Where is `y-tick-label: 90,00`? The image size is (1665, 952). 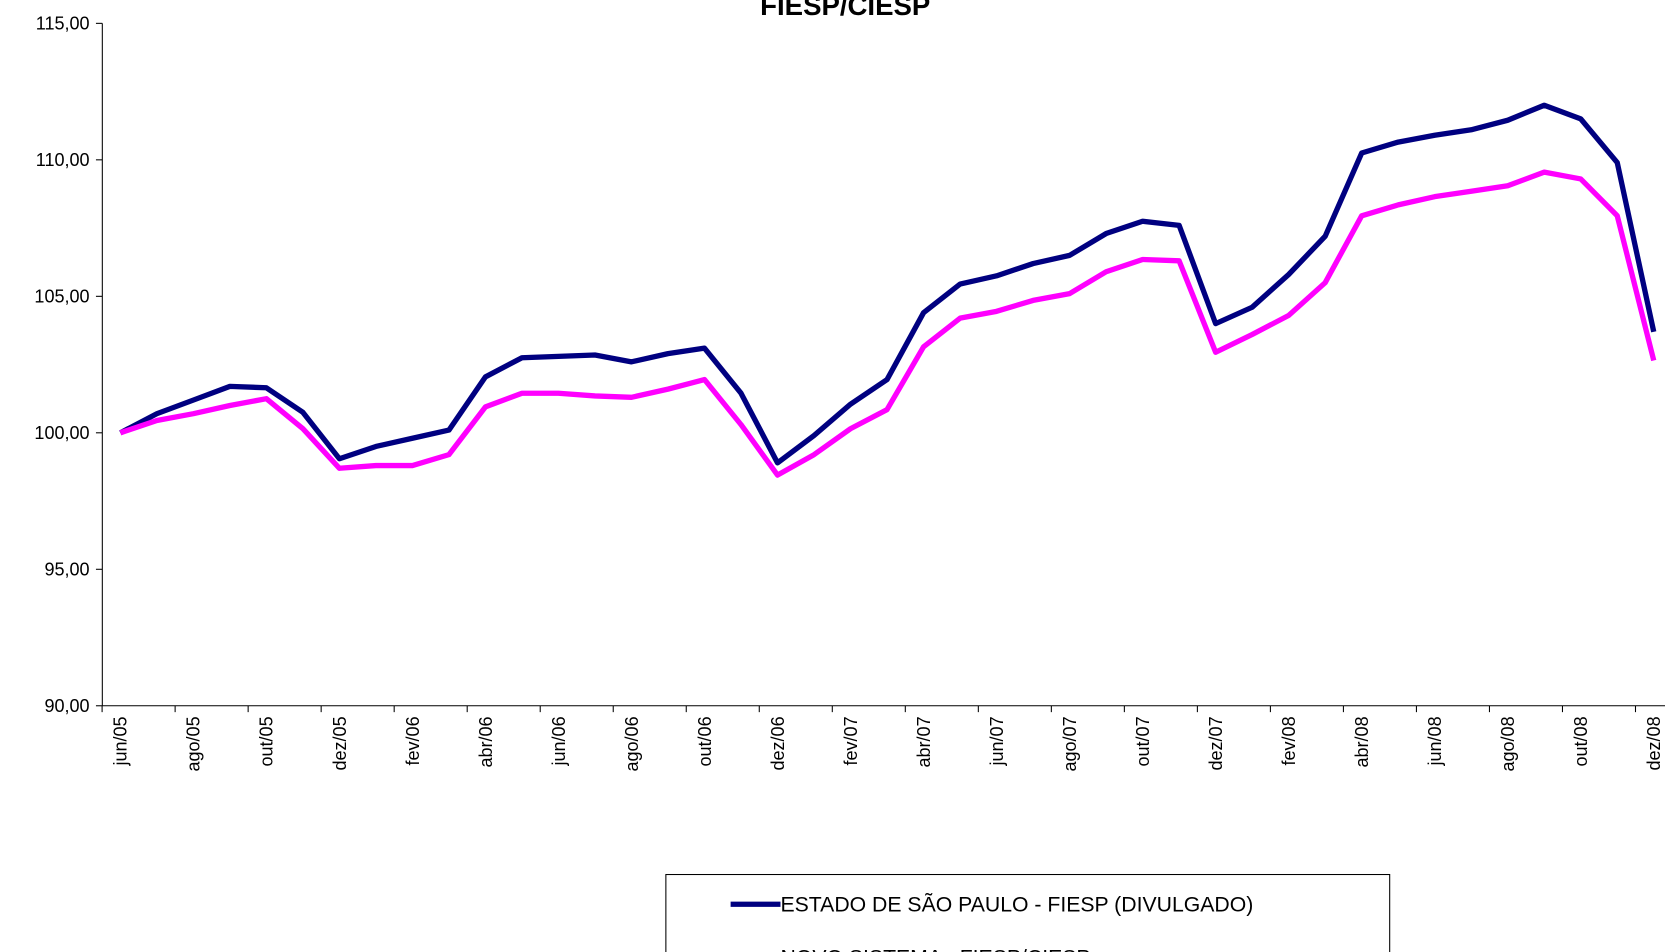 y-tick-label: 90,00 is located at coordinates (66, 706).